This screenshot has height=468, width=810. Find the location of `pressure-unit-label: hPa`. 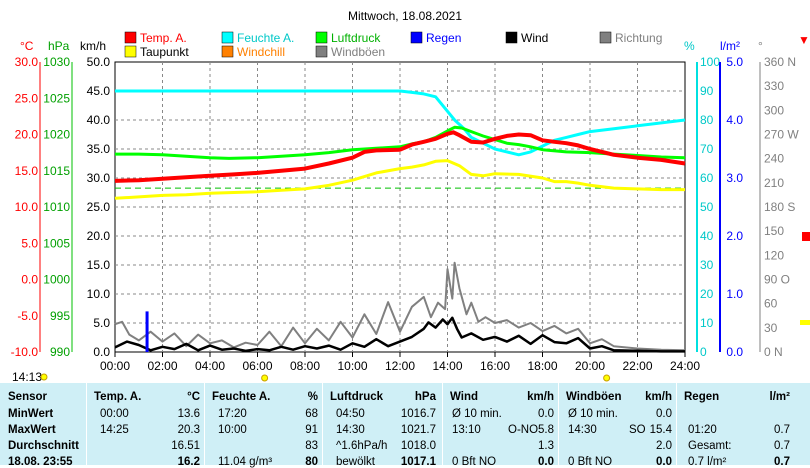

pressure-unit-label: hPa is located at coordinates (59, 46).